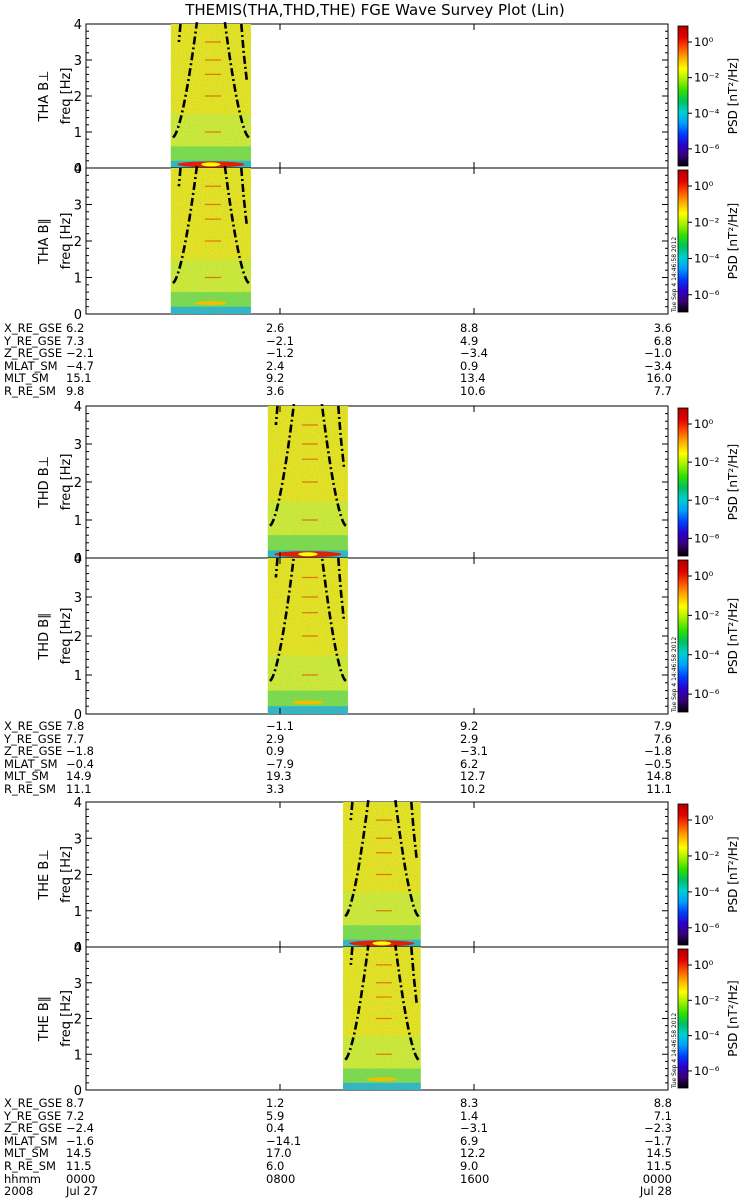  What do you see at coordinates (80, 1128) in the screenshot?
I see `ephemeris-value: −2.4` at bounding box center [80, 1128].